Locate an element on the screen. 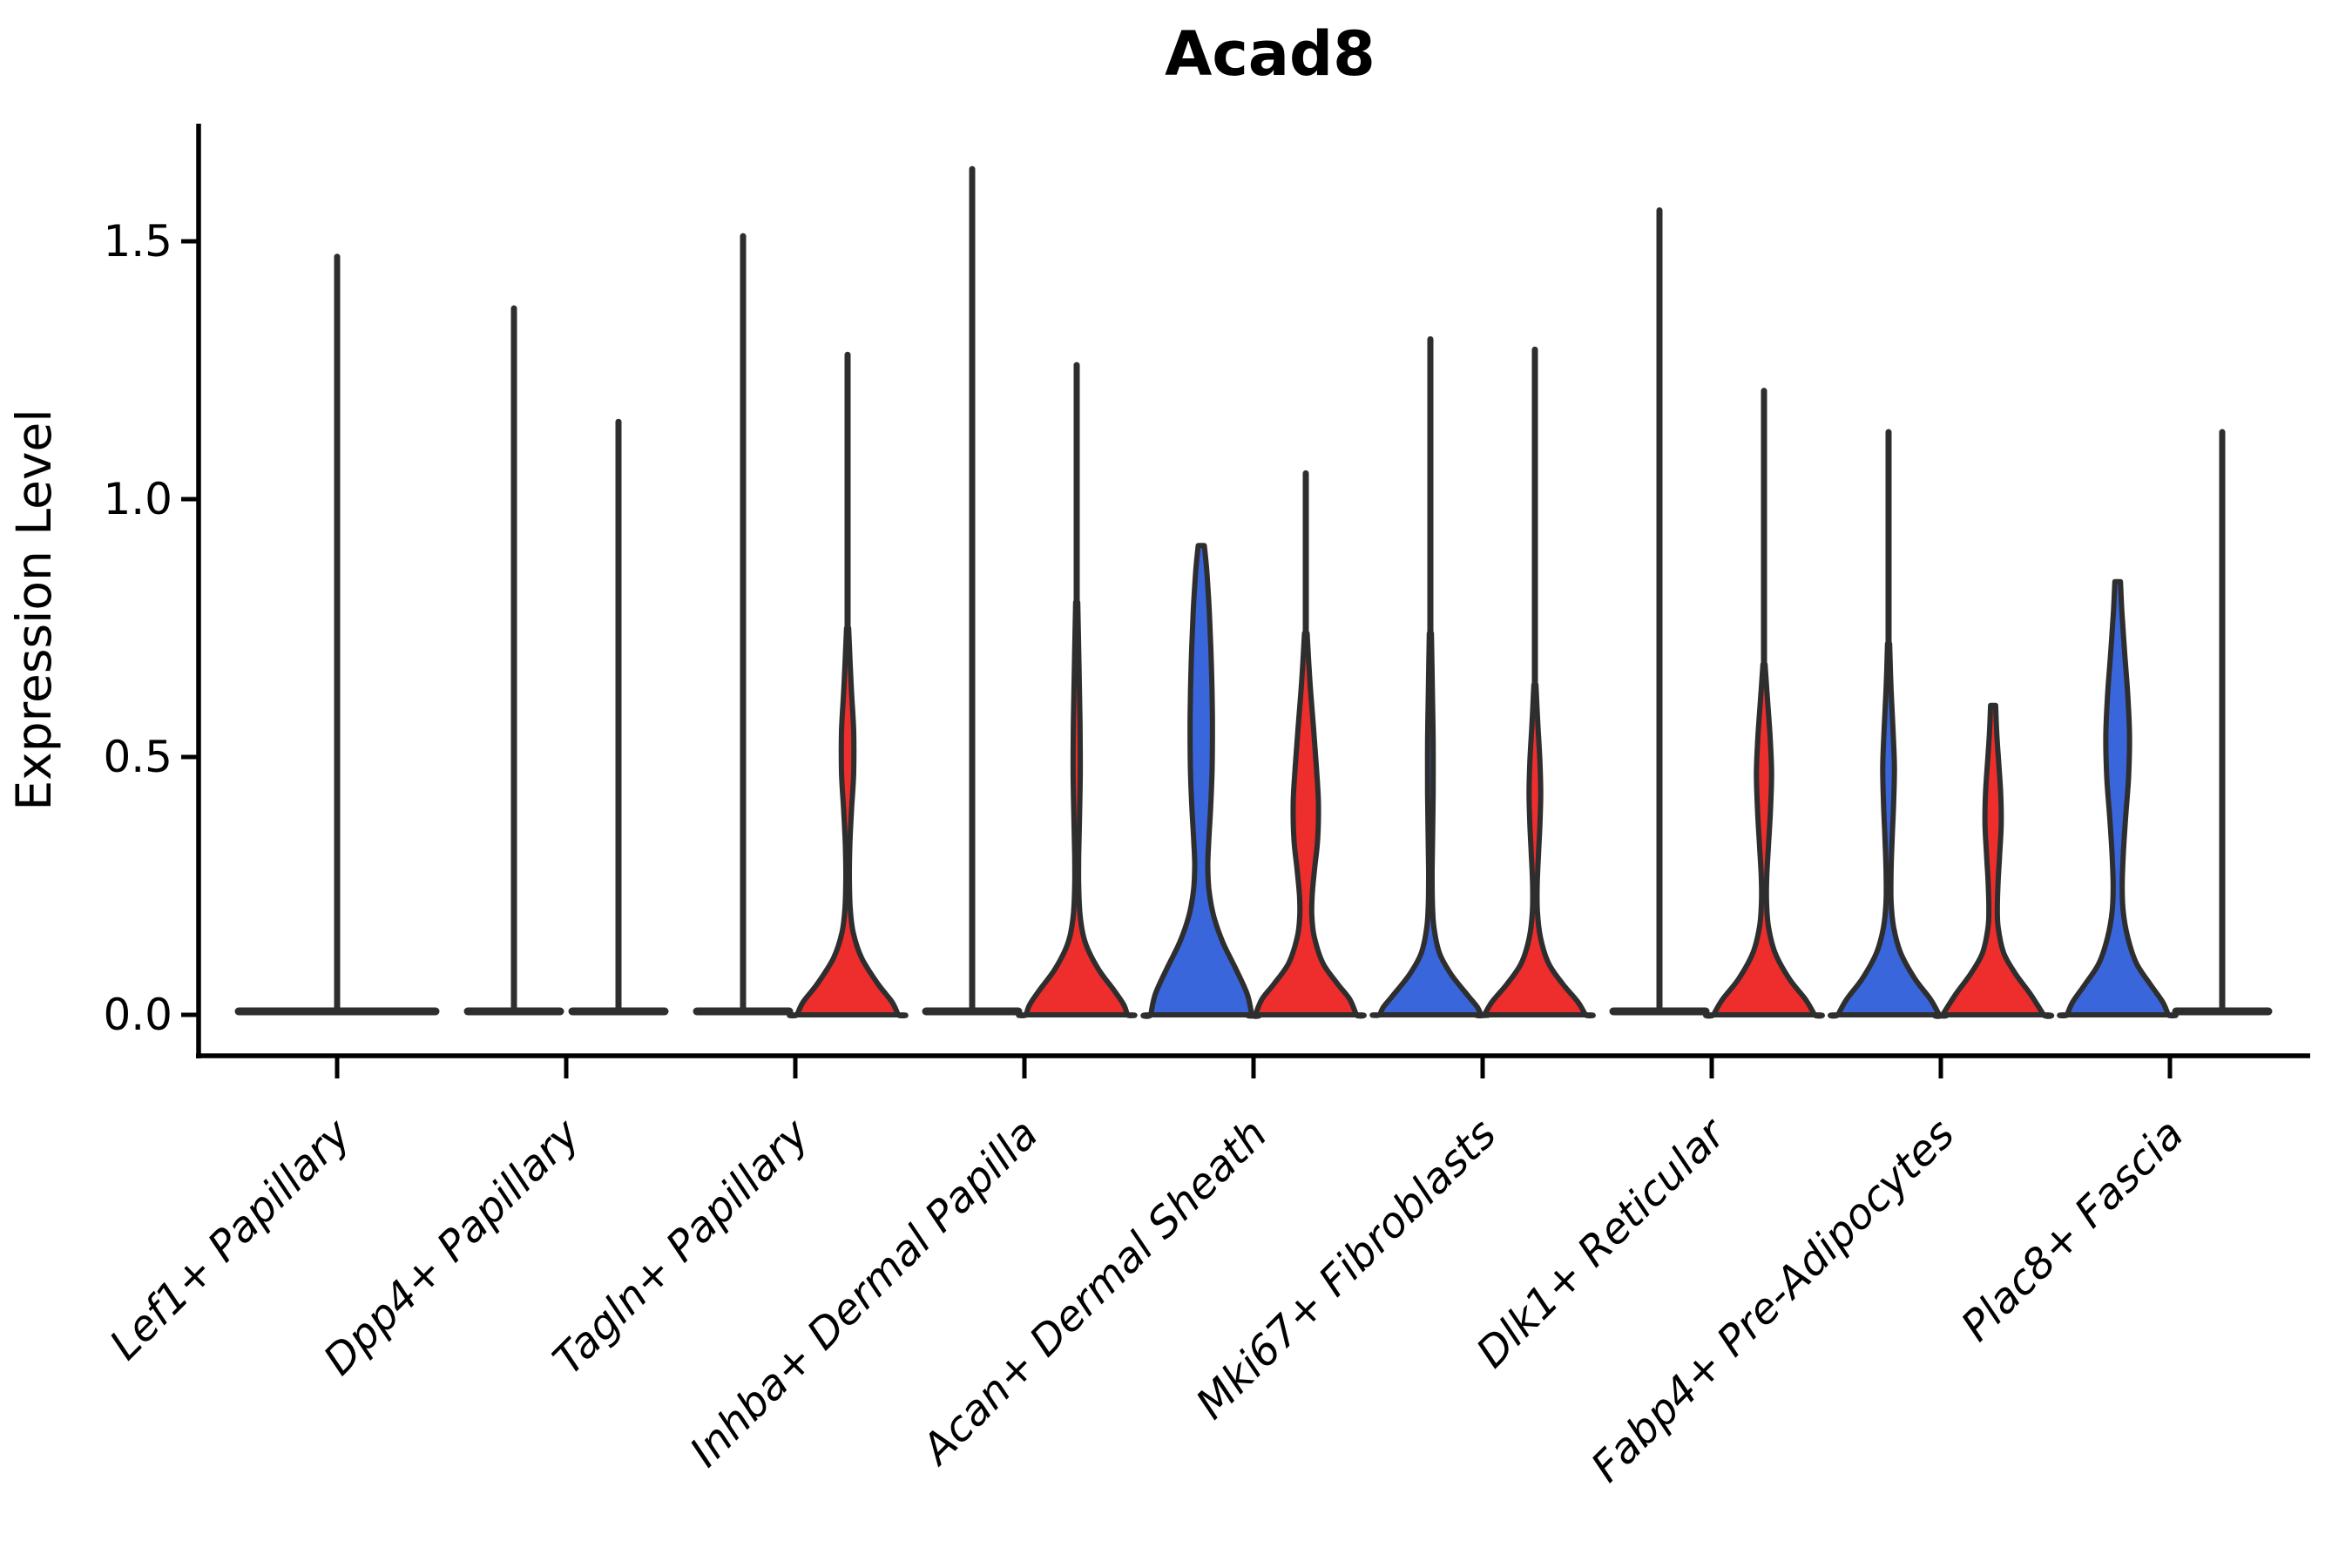 This screenshot has height=1568, width=2352. violin-plac8-fascia-right is located at coordinates (2222, 722).